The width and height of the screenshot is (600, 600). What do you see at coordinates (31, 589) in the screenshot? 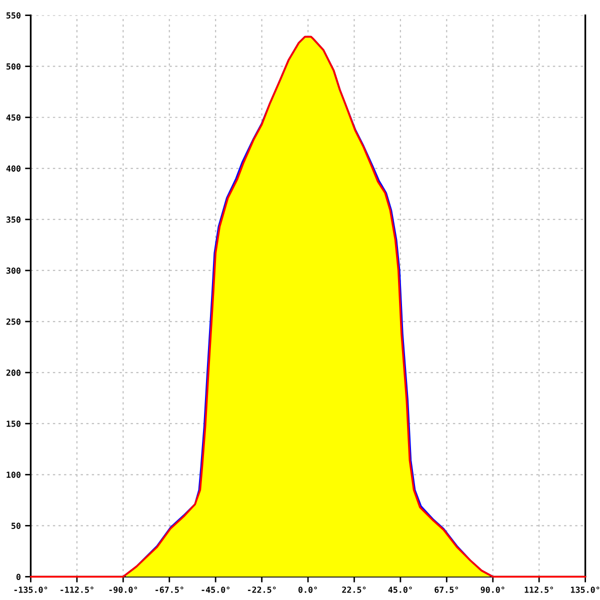
I see `x-tick-label: -135.0°` at bounding box center [31, 589].